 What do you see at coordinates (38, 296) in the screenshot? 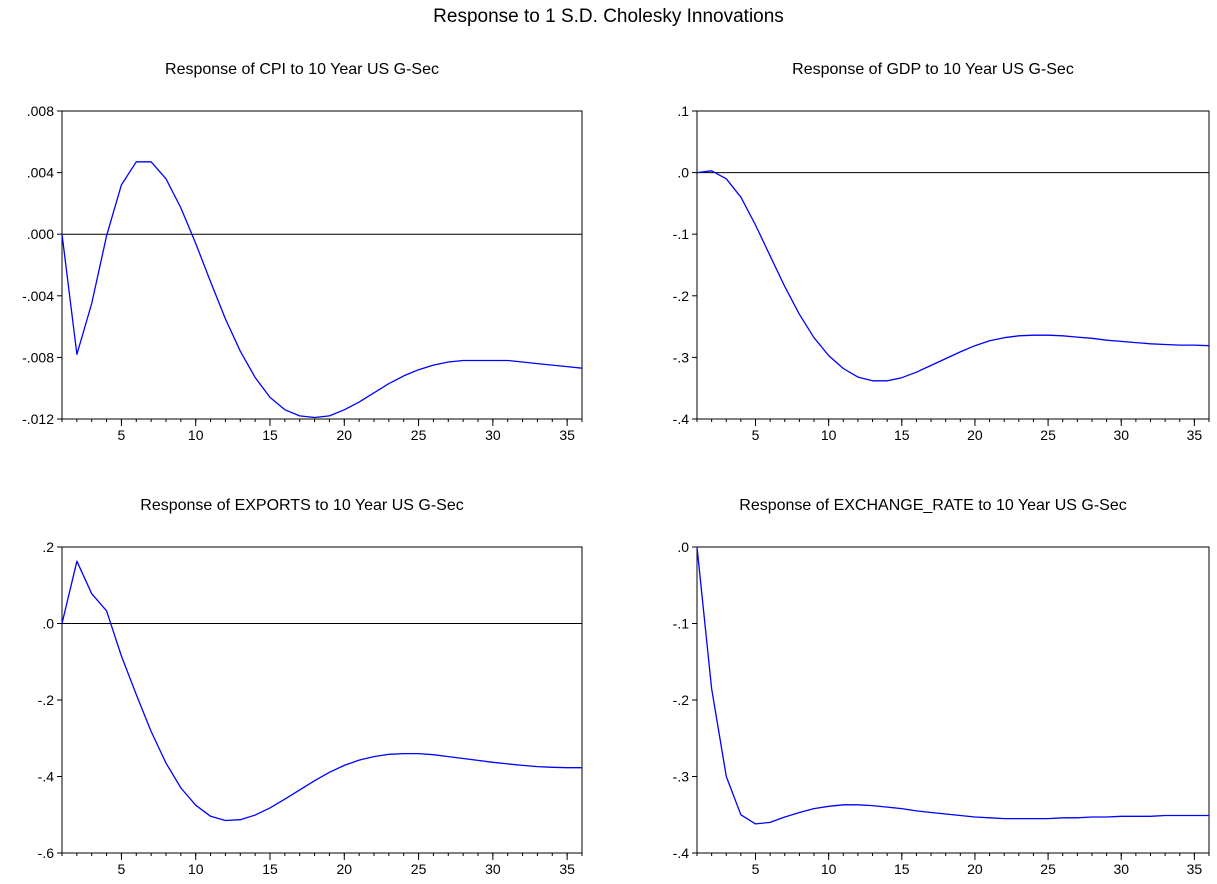
I see `cpi-y-tick-label: -.004` at bounding box center [38, 296].